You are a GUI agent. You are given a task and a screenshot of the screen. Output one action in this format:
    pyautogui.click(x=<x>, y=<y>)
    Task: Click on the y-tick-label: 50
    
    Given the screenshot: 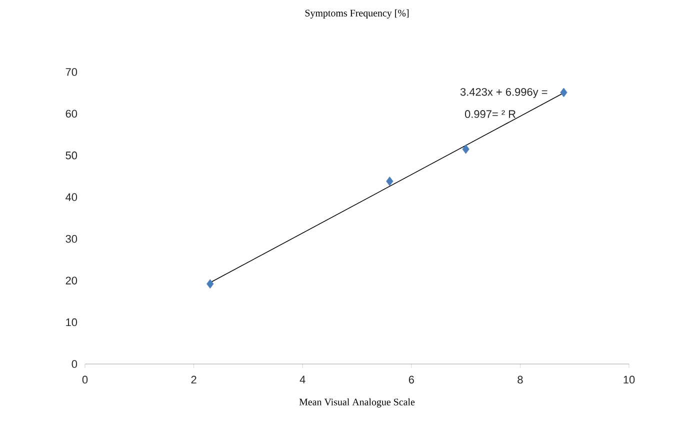 What is the action you would take?
    pyautogui.click(x=72, y=156)
    